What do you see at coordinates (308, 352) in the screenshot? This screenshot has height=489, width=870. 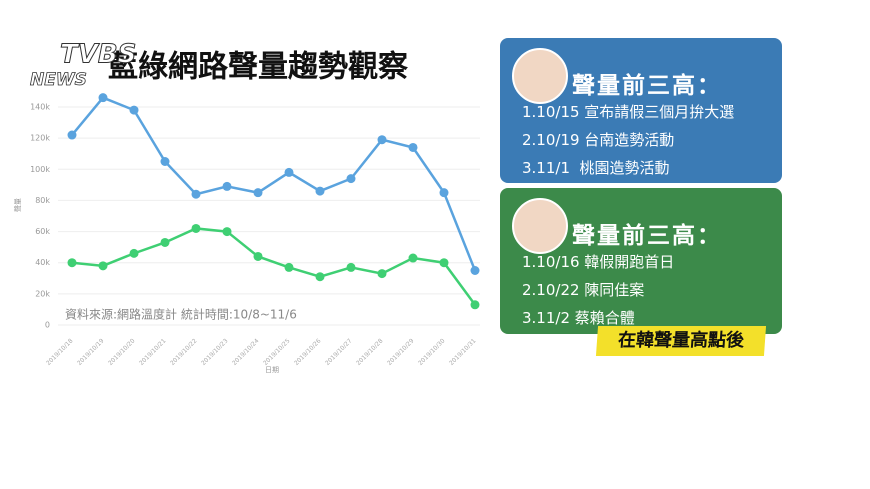 I see `x-tick-label: 2019/10/26` at bounding box center [308, 352].